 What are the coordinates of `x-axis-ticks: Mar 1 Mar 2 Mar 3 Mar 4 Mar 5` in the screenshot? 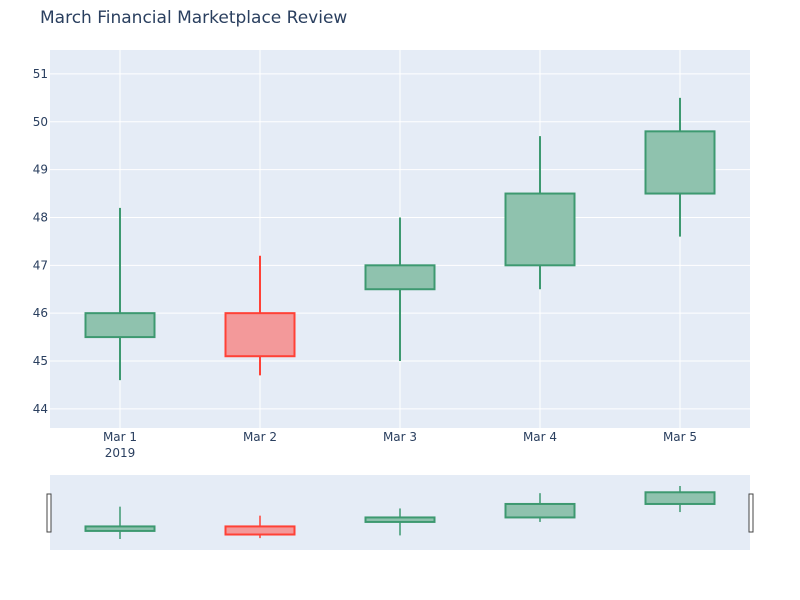 It's located at (400, 437).